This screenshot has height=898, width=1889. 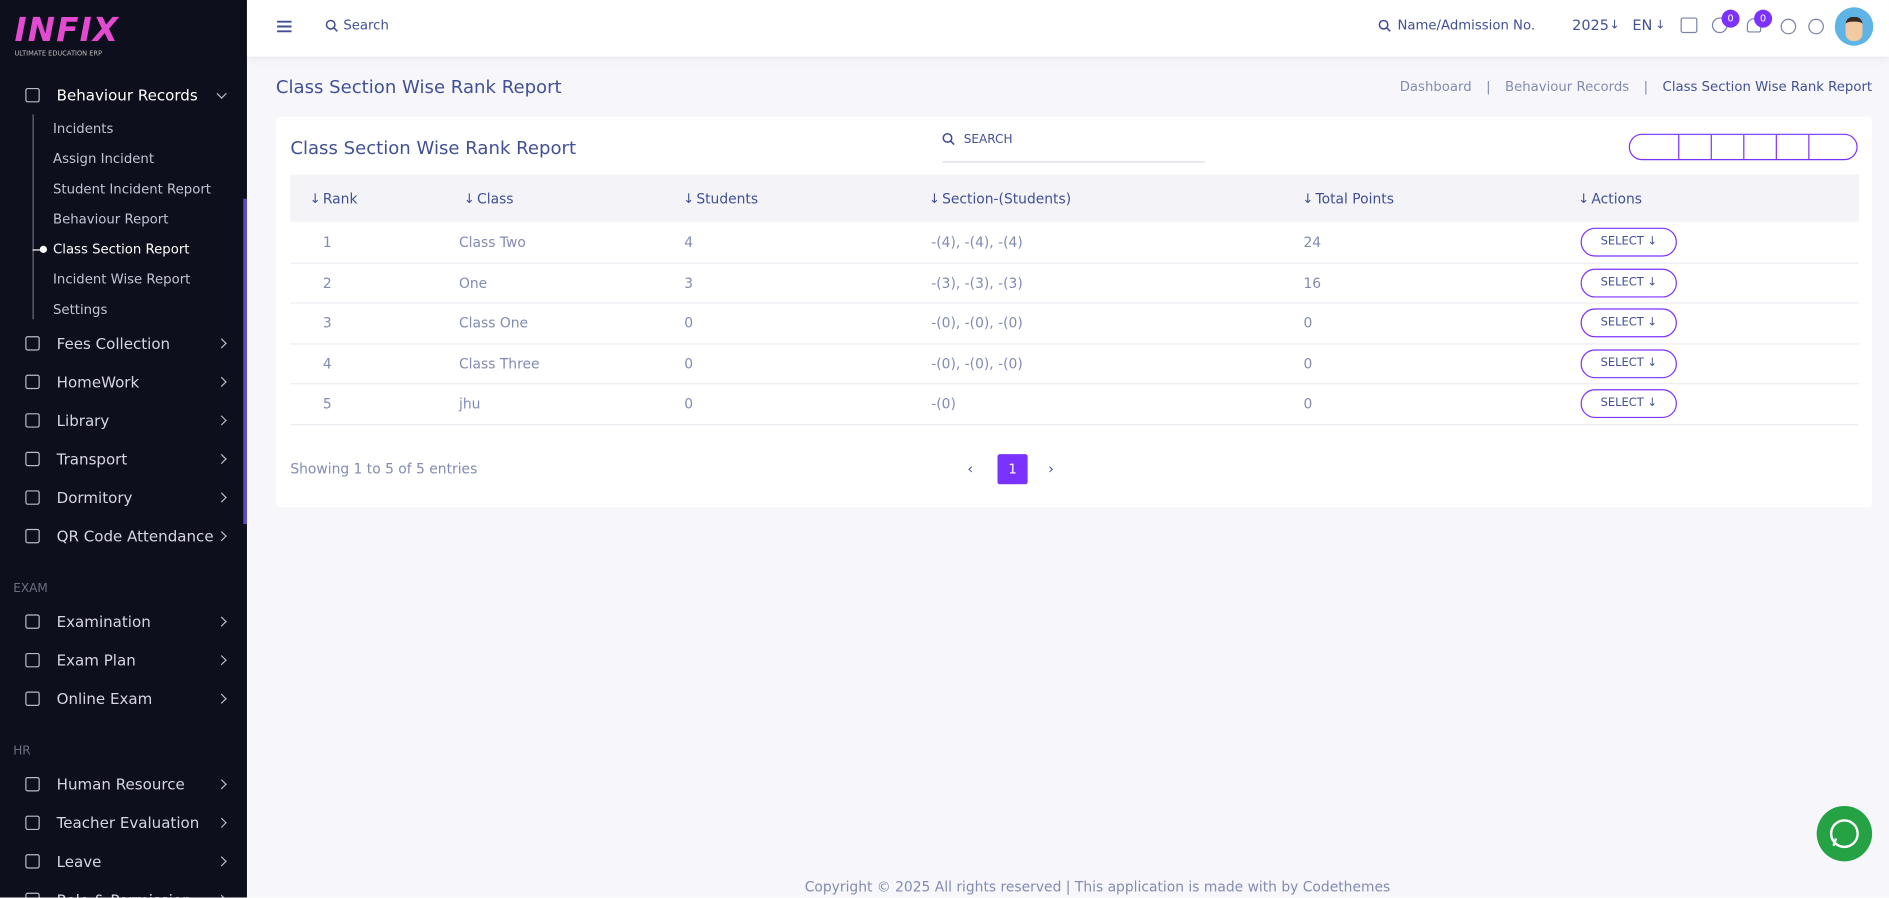 What do you see at coordinates (1007, 199) in the screenshot?
I see `column-header: Section-(Students)` at bounding box center [1007, 199].